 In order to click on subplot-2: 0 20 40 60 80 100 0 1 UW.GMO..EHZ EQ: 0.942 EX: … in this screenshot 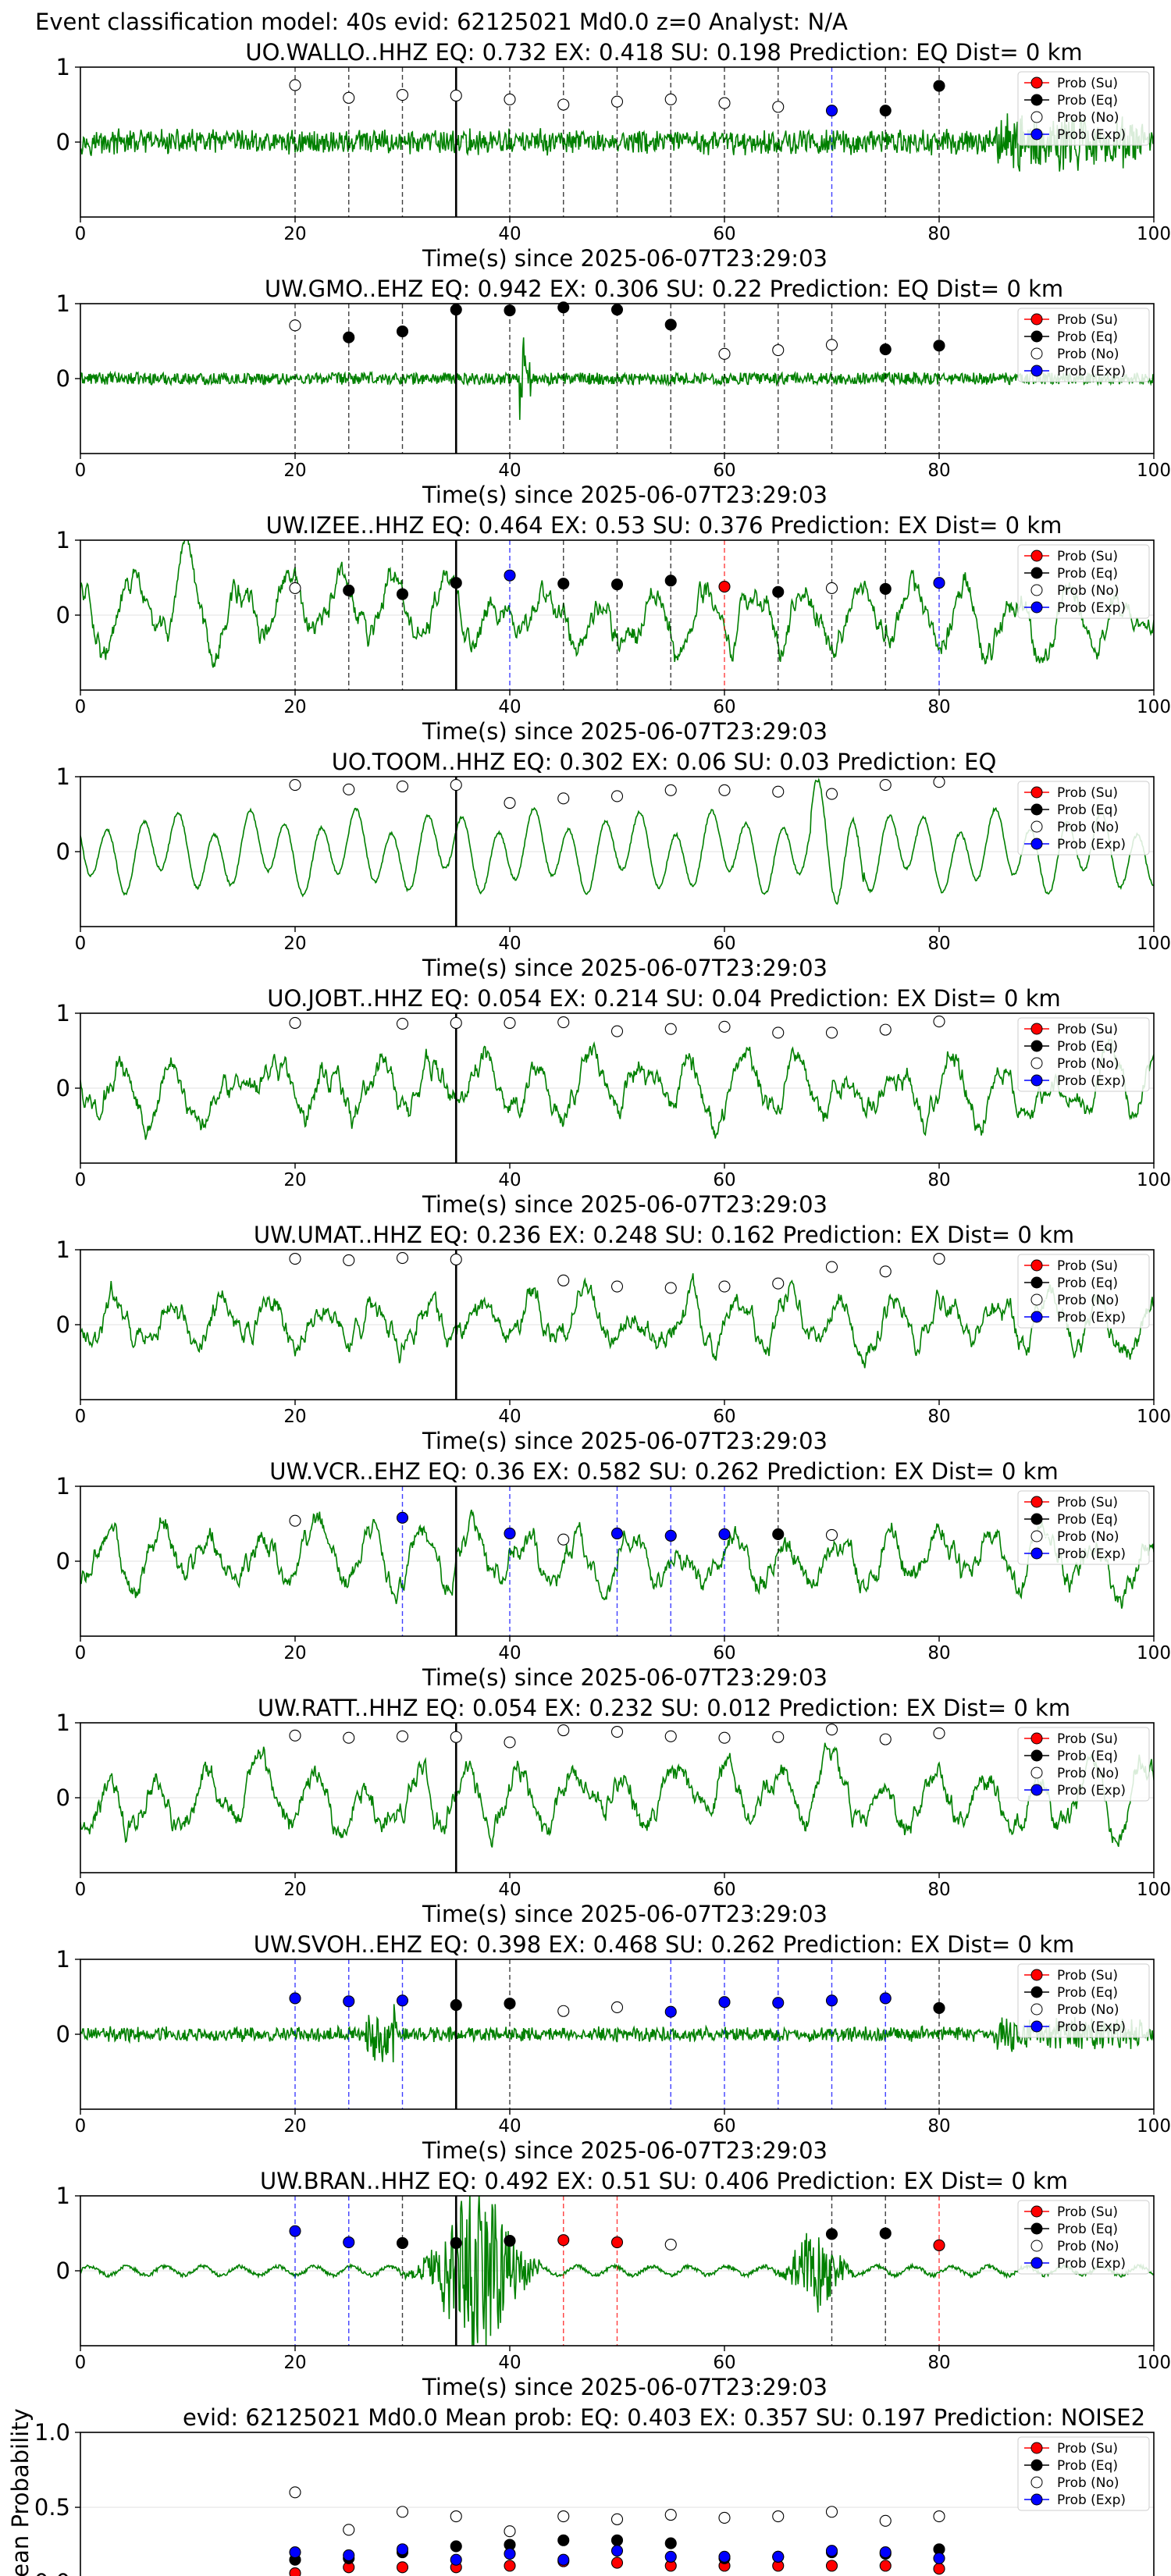, I will do `click(613, 392)`.